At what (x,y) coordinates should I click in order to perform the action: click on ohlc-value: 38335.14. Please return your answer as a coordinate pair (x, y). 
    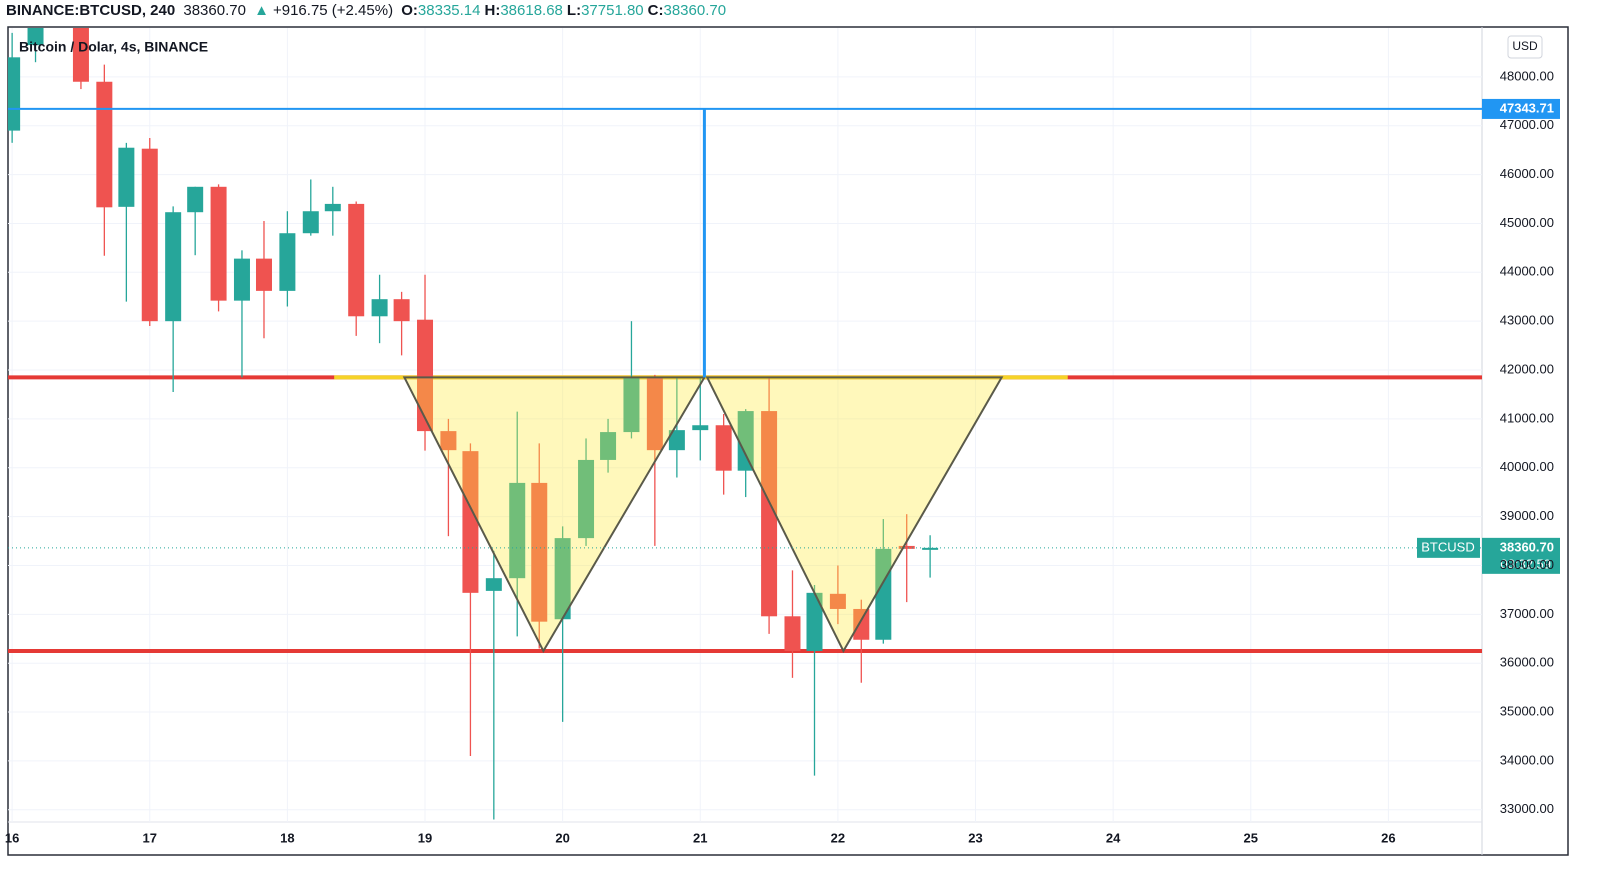
    Looking at the image, I should click on (449, 10).